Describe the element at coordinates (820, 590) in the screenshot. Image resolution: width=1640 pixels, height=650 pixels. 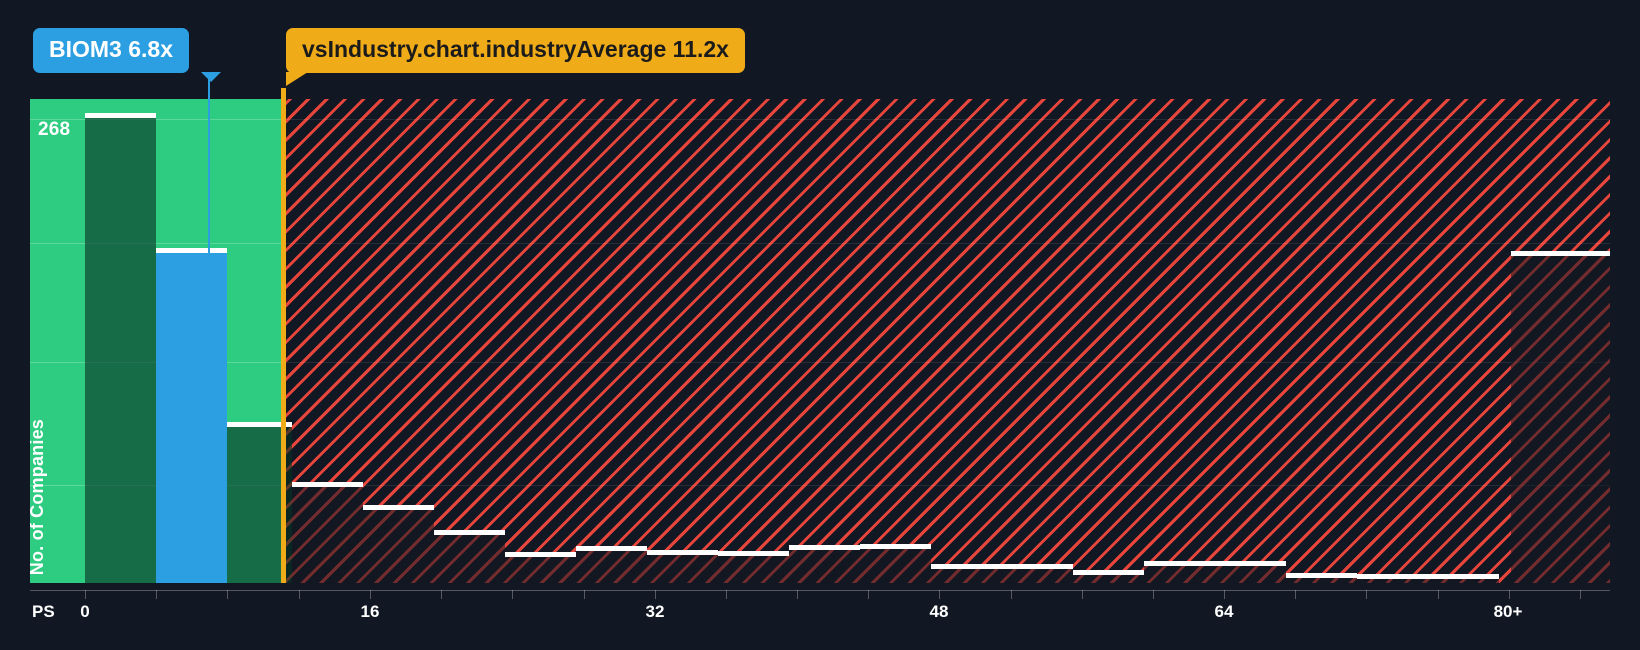
I see `x-axis-line` at that location.